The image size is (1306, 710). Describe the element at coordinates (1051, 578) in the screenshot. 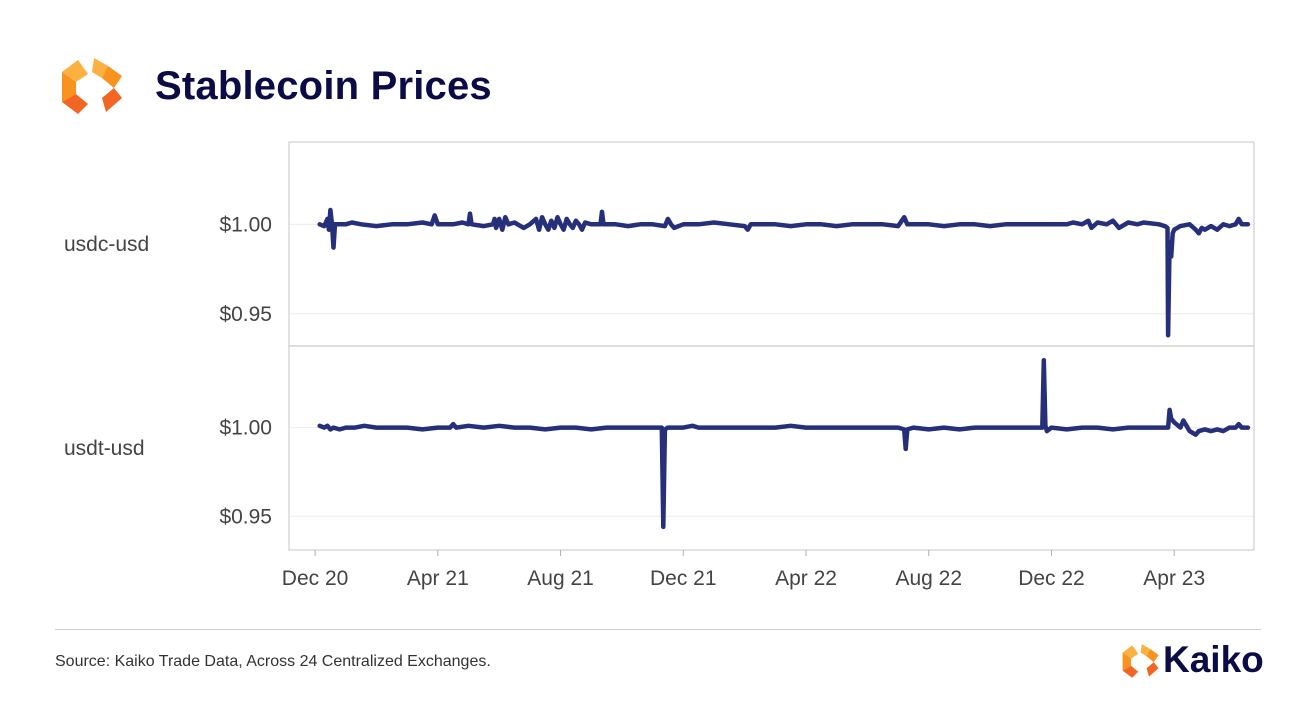

I see `x-tick-label: Dec 22` at that location.